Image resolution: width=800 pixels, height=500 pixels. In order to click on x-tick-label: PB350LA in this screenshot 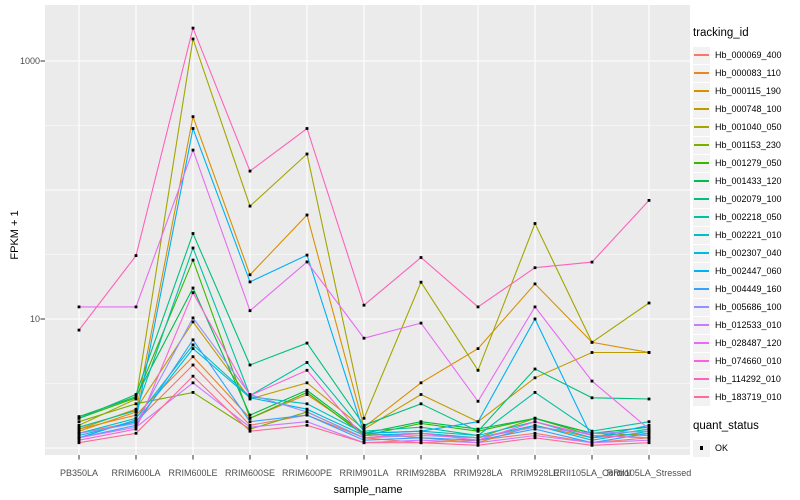, I will do `click(79, 473)`.